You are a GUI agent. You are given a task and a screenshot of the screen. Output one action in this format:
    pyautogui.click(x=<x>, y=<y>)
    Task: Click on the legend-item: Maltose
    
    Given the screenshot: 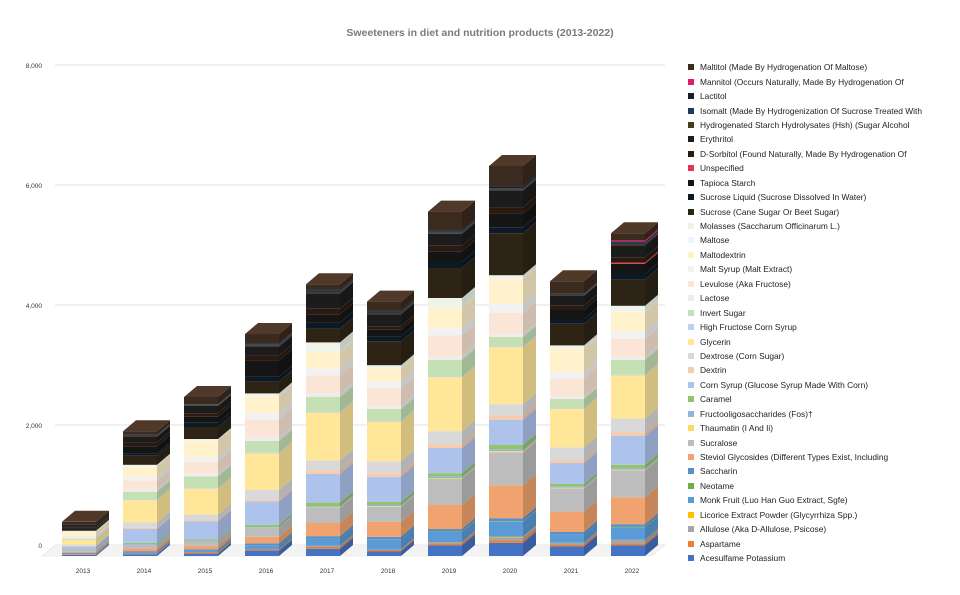 What is the action you would take?
    pyautogui.click(x=824, y=240)
    